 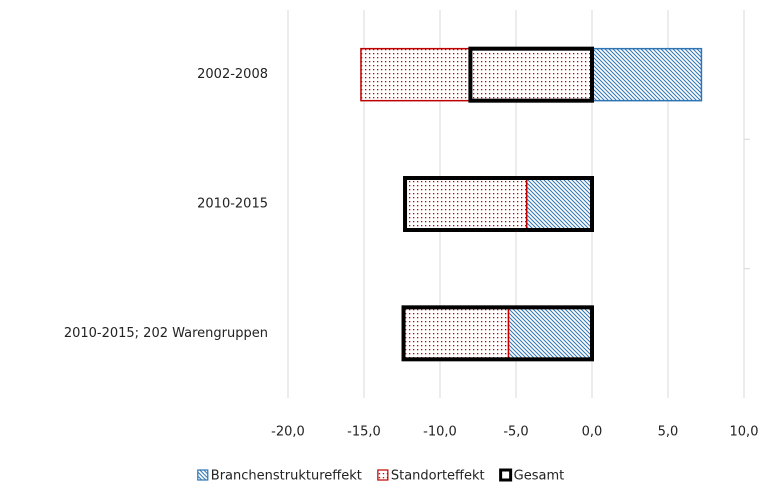 What do you see at coordinates (440, 432) in the screenshot?
I see `x-tick-label: -10,0` at bounding box center [440, 432].